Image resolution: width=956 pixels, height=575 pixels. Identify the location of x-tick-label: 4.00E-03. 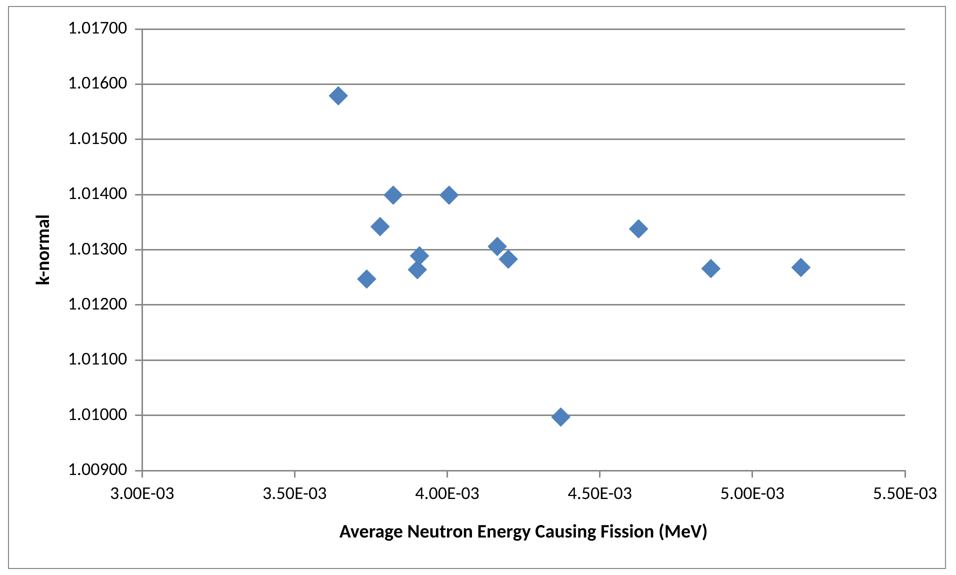
(447, 493).